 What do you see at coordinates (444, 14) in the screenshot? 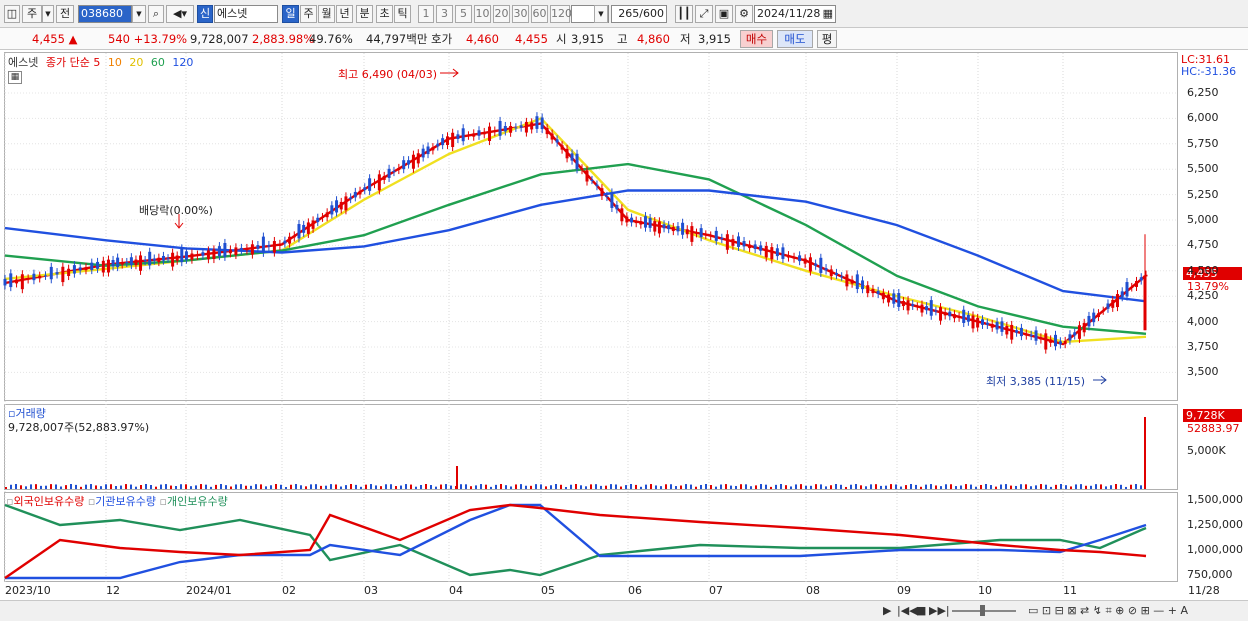
I see `interval-button-1: 3` at bounding box center [444, 14].